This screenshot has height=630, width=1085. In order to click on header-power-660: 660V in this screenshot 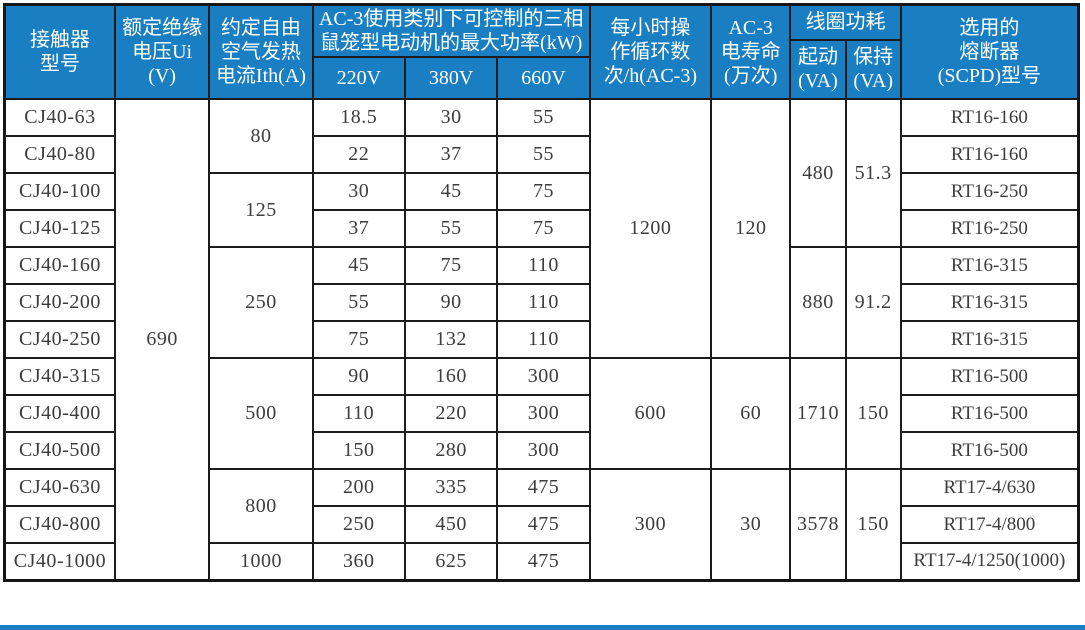, I will do `click(543, 78)`.